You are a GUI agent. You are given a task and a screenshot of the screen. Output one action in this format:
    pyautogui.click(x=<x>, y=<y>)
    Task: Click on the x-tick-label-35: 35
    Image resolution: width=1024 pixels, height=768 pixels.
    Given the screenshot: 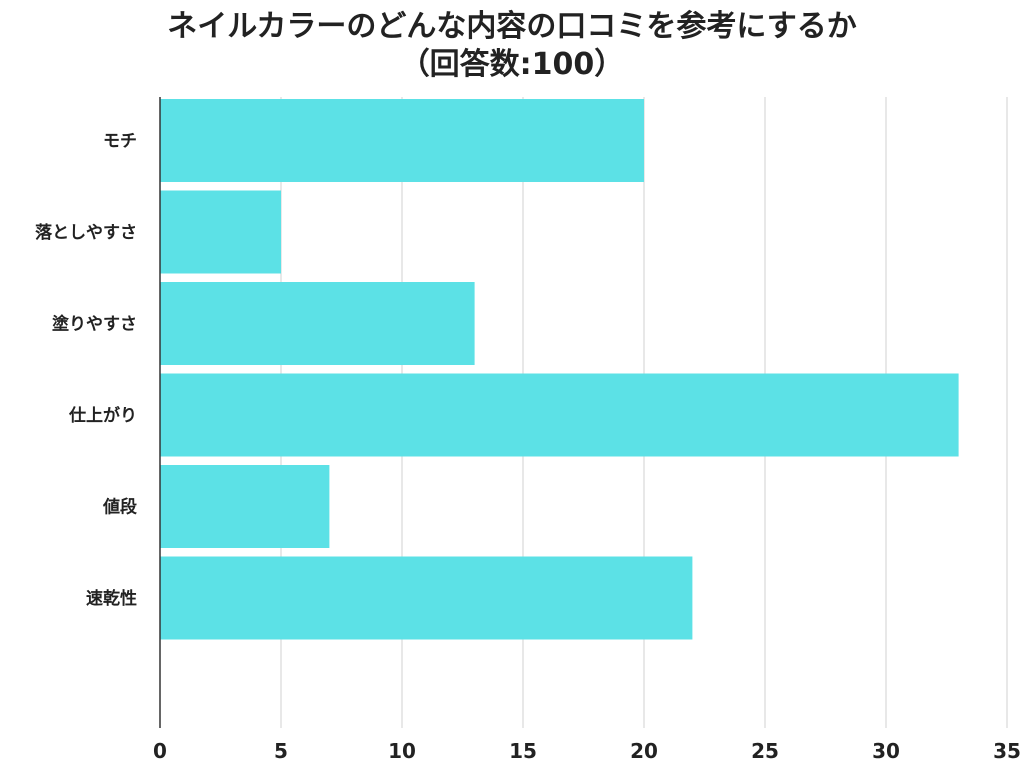 What is the action you would take?
    pyautogui.click(x=1007, y=751)
    